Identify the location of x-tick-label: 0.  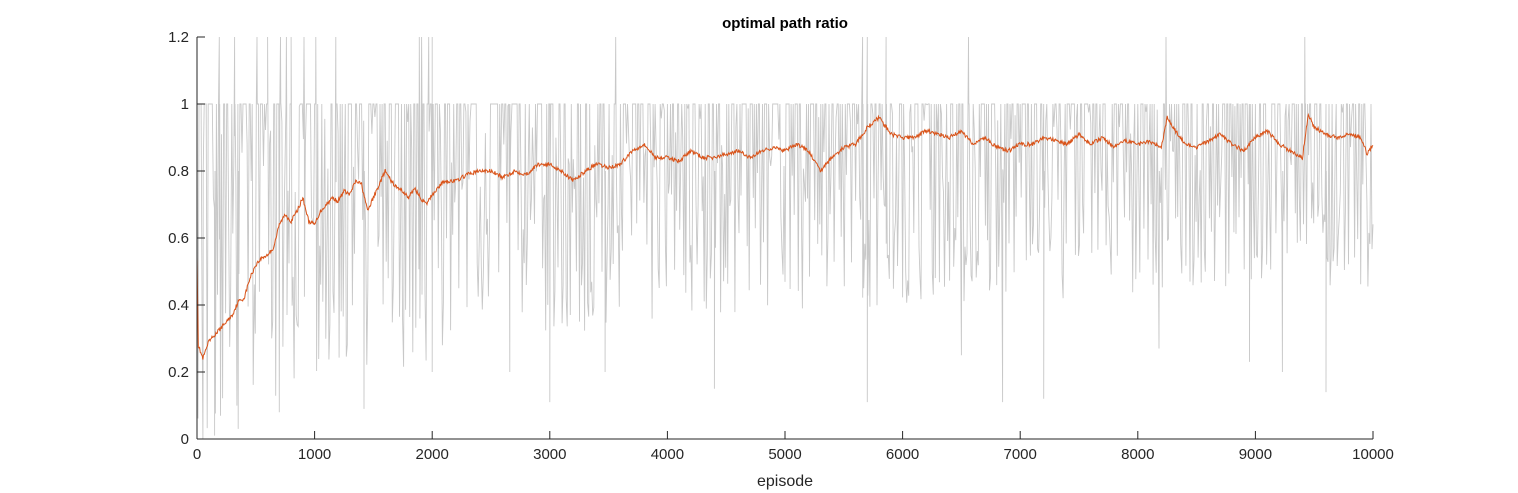
(197, 454).